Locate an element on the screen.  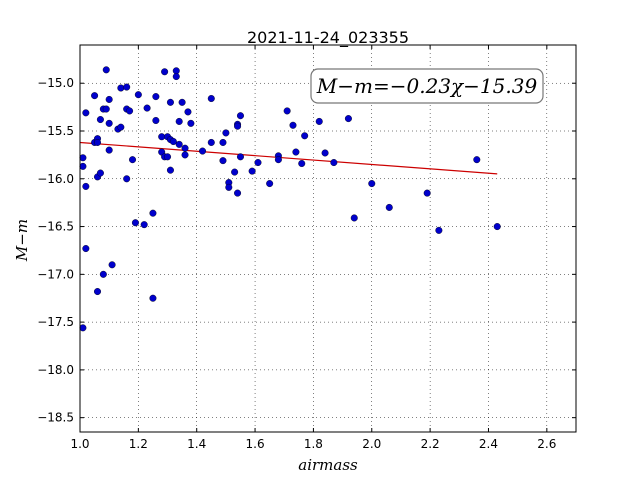
x-tick-label: 1.0 is located at coordinates (79, 444).